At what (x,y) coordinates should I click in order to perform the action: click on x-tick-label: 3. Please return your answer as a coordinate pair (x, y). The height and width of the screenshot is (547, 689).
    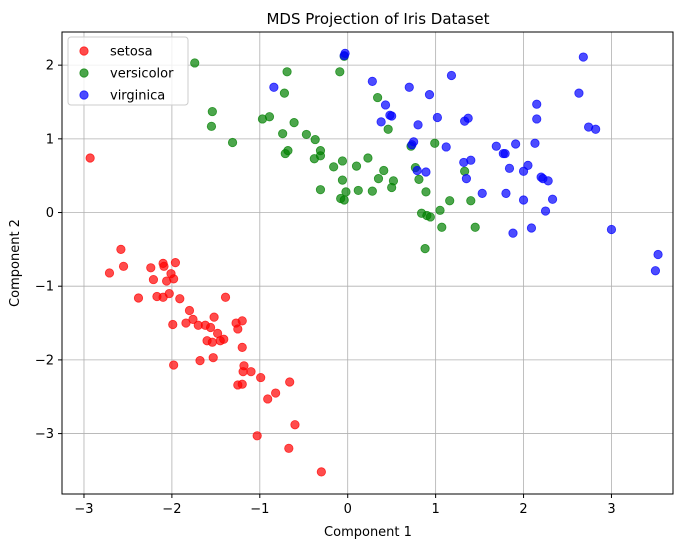
    Looking at the image, I should click on (611, 509).